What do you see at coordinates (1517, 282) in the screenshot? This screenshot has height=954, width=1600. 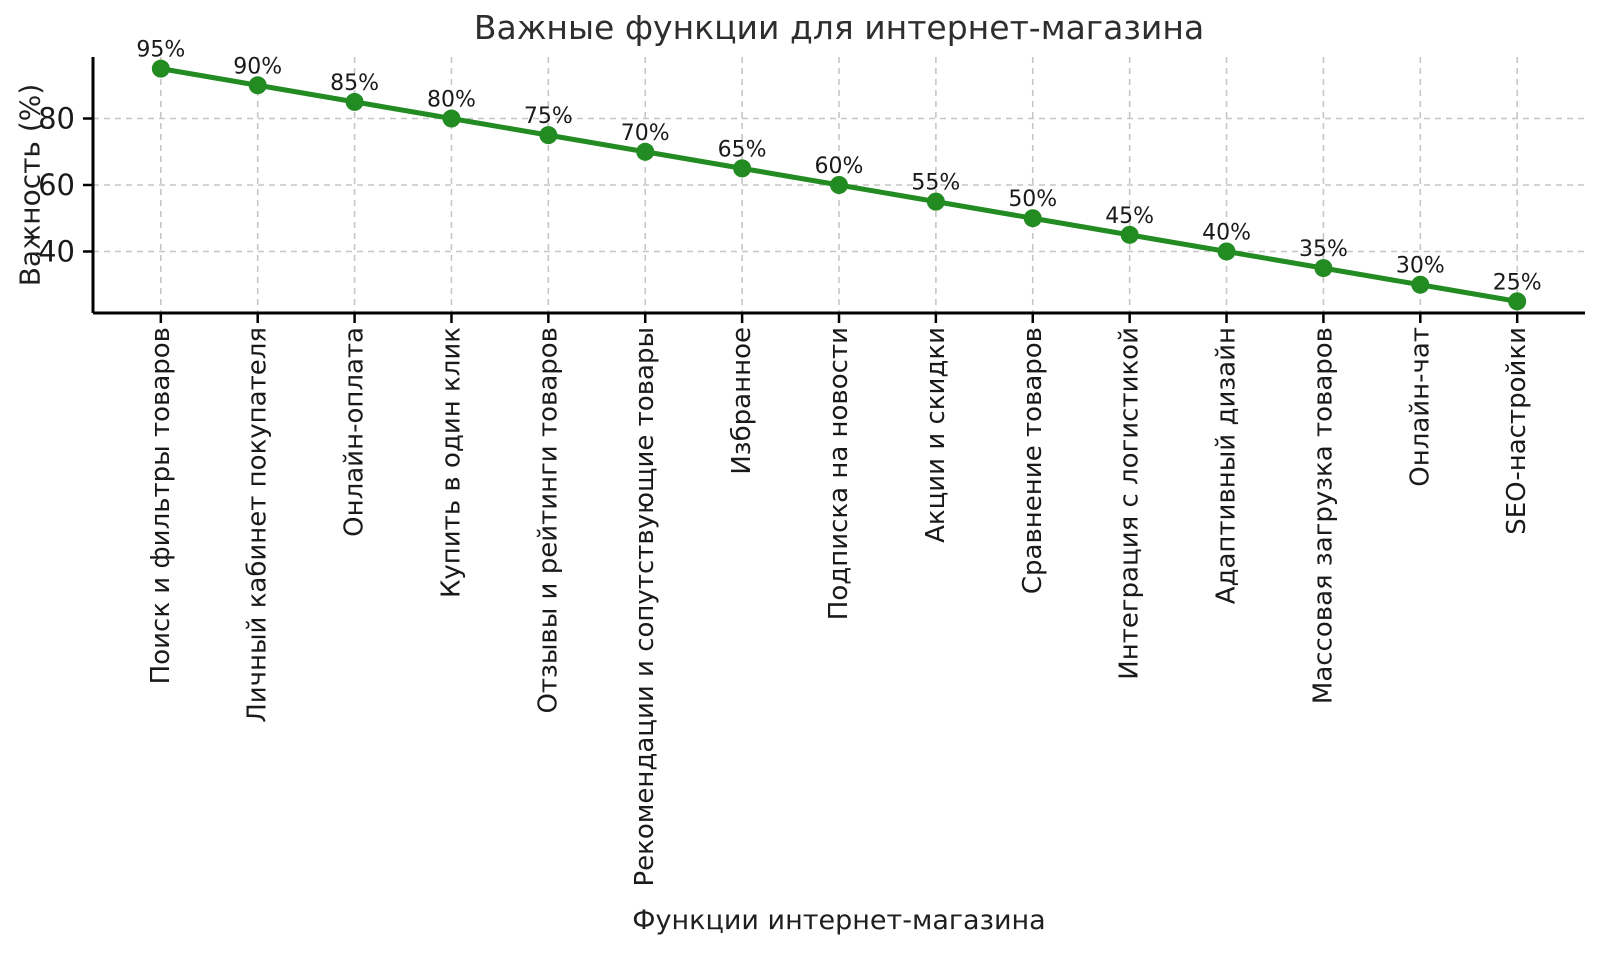 I see `data-point-label: 25%` at bounding box center [1517, 282].